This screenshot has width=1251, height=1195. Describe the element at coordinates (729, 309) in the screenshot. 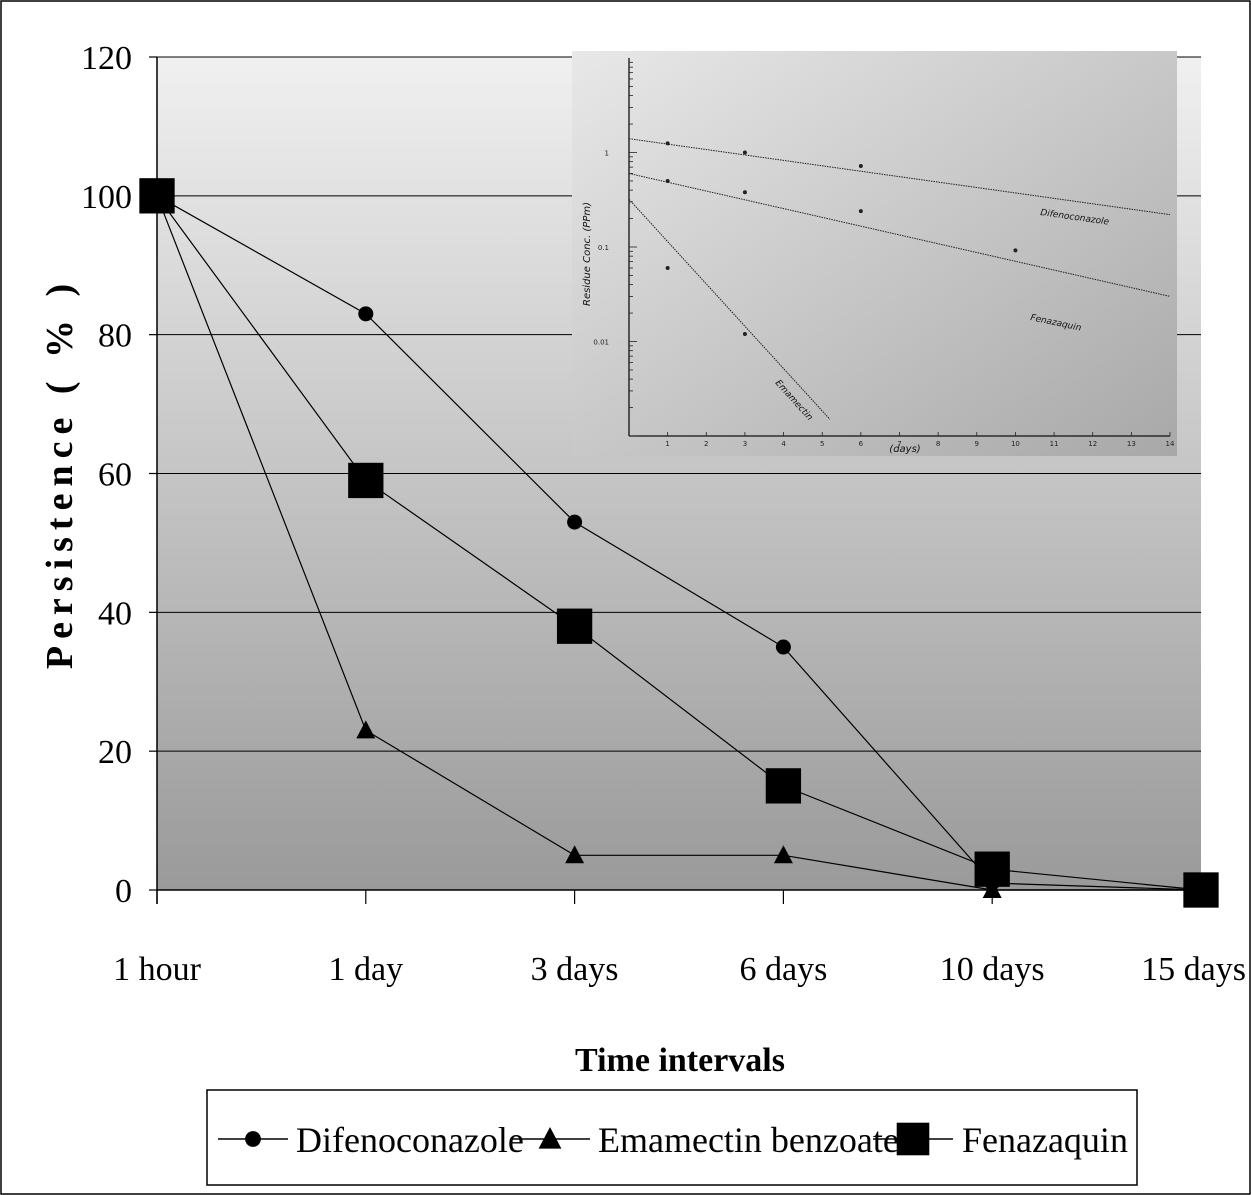

I see `inset-line-emamectin` at that location.